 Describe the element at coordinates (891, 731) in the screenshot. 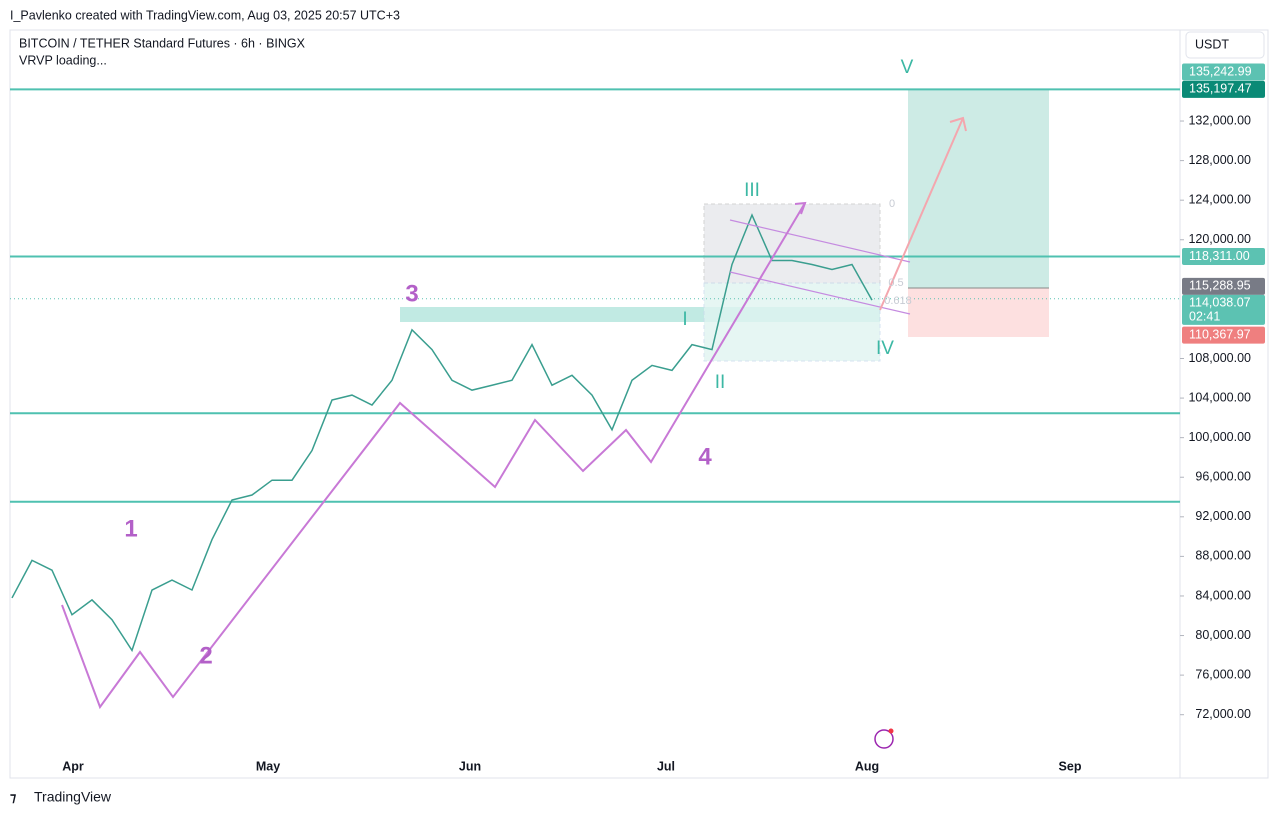

I see `alert-dot` at that location.